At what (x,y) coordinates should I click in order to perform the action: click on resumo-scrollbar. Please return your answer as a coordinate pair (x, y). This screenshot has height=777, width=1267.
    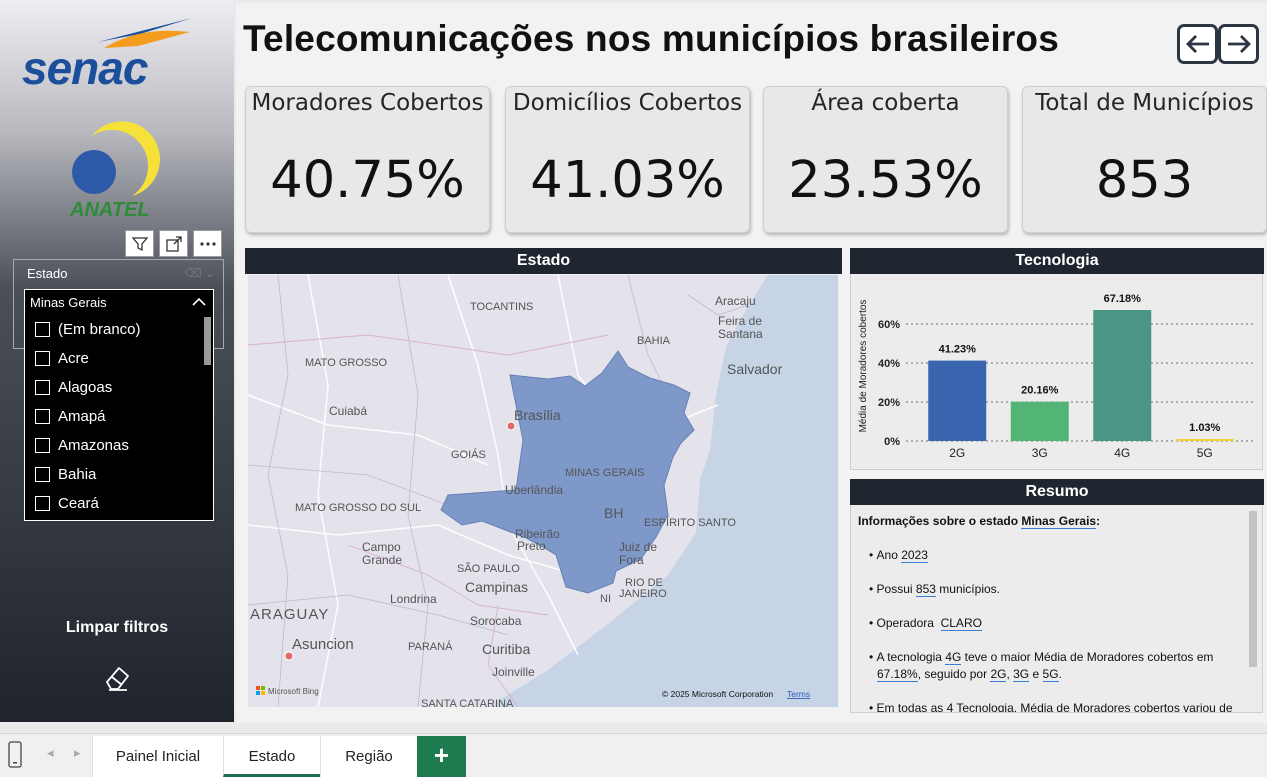
    Looking at the image, I should click on (1253, 589).